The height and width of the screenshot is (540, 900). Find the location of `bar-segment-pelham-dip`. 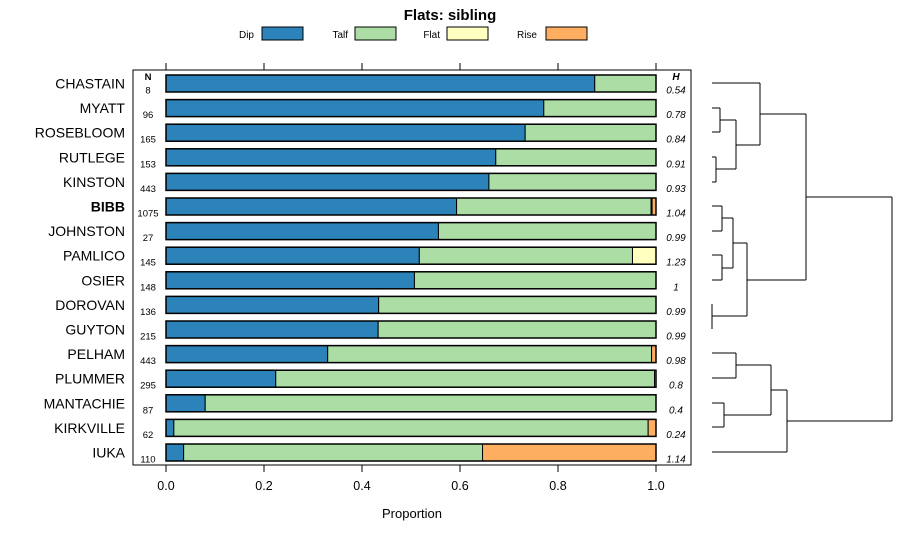

bar-segment-pelham-dip is located at coordinates (247, 354).